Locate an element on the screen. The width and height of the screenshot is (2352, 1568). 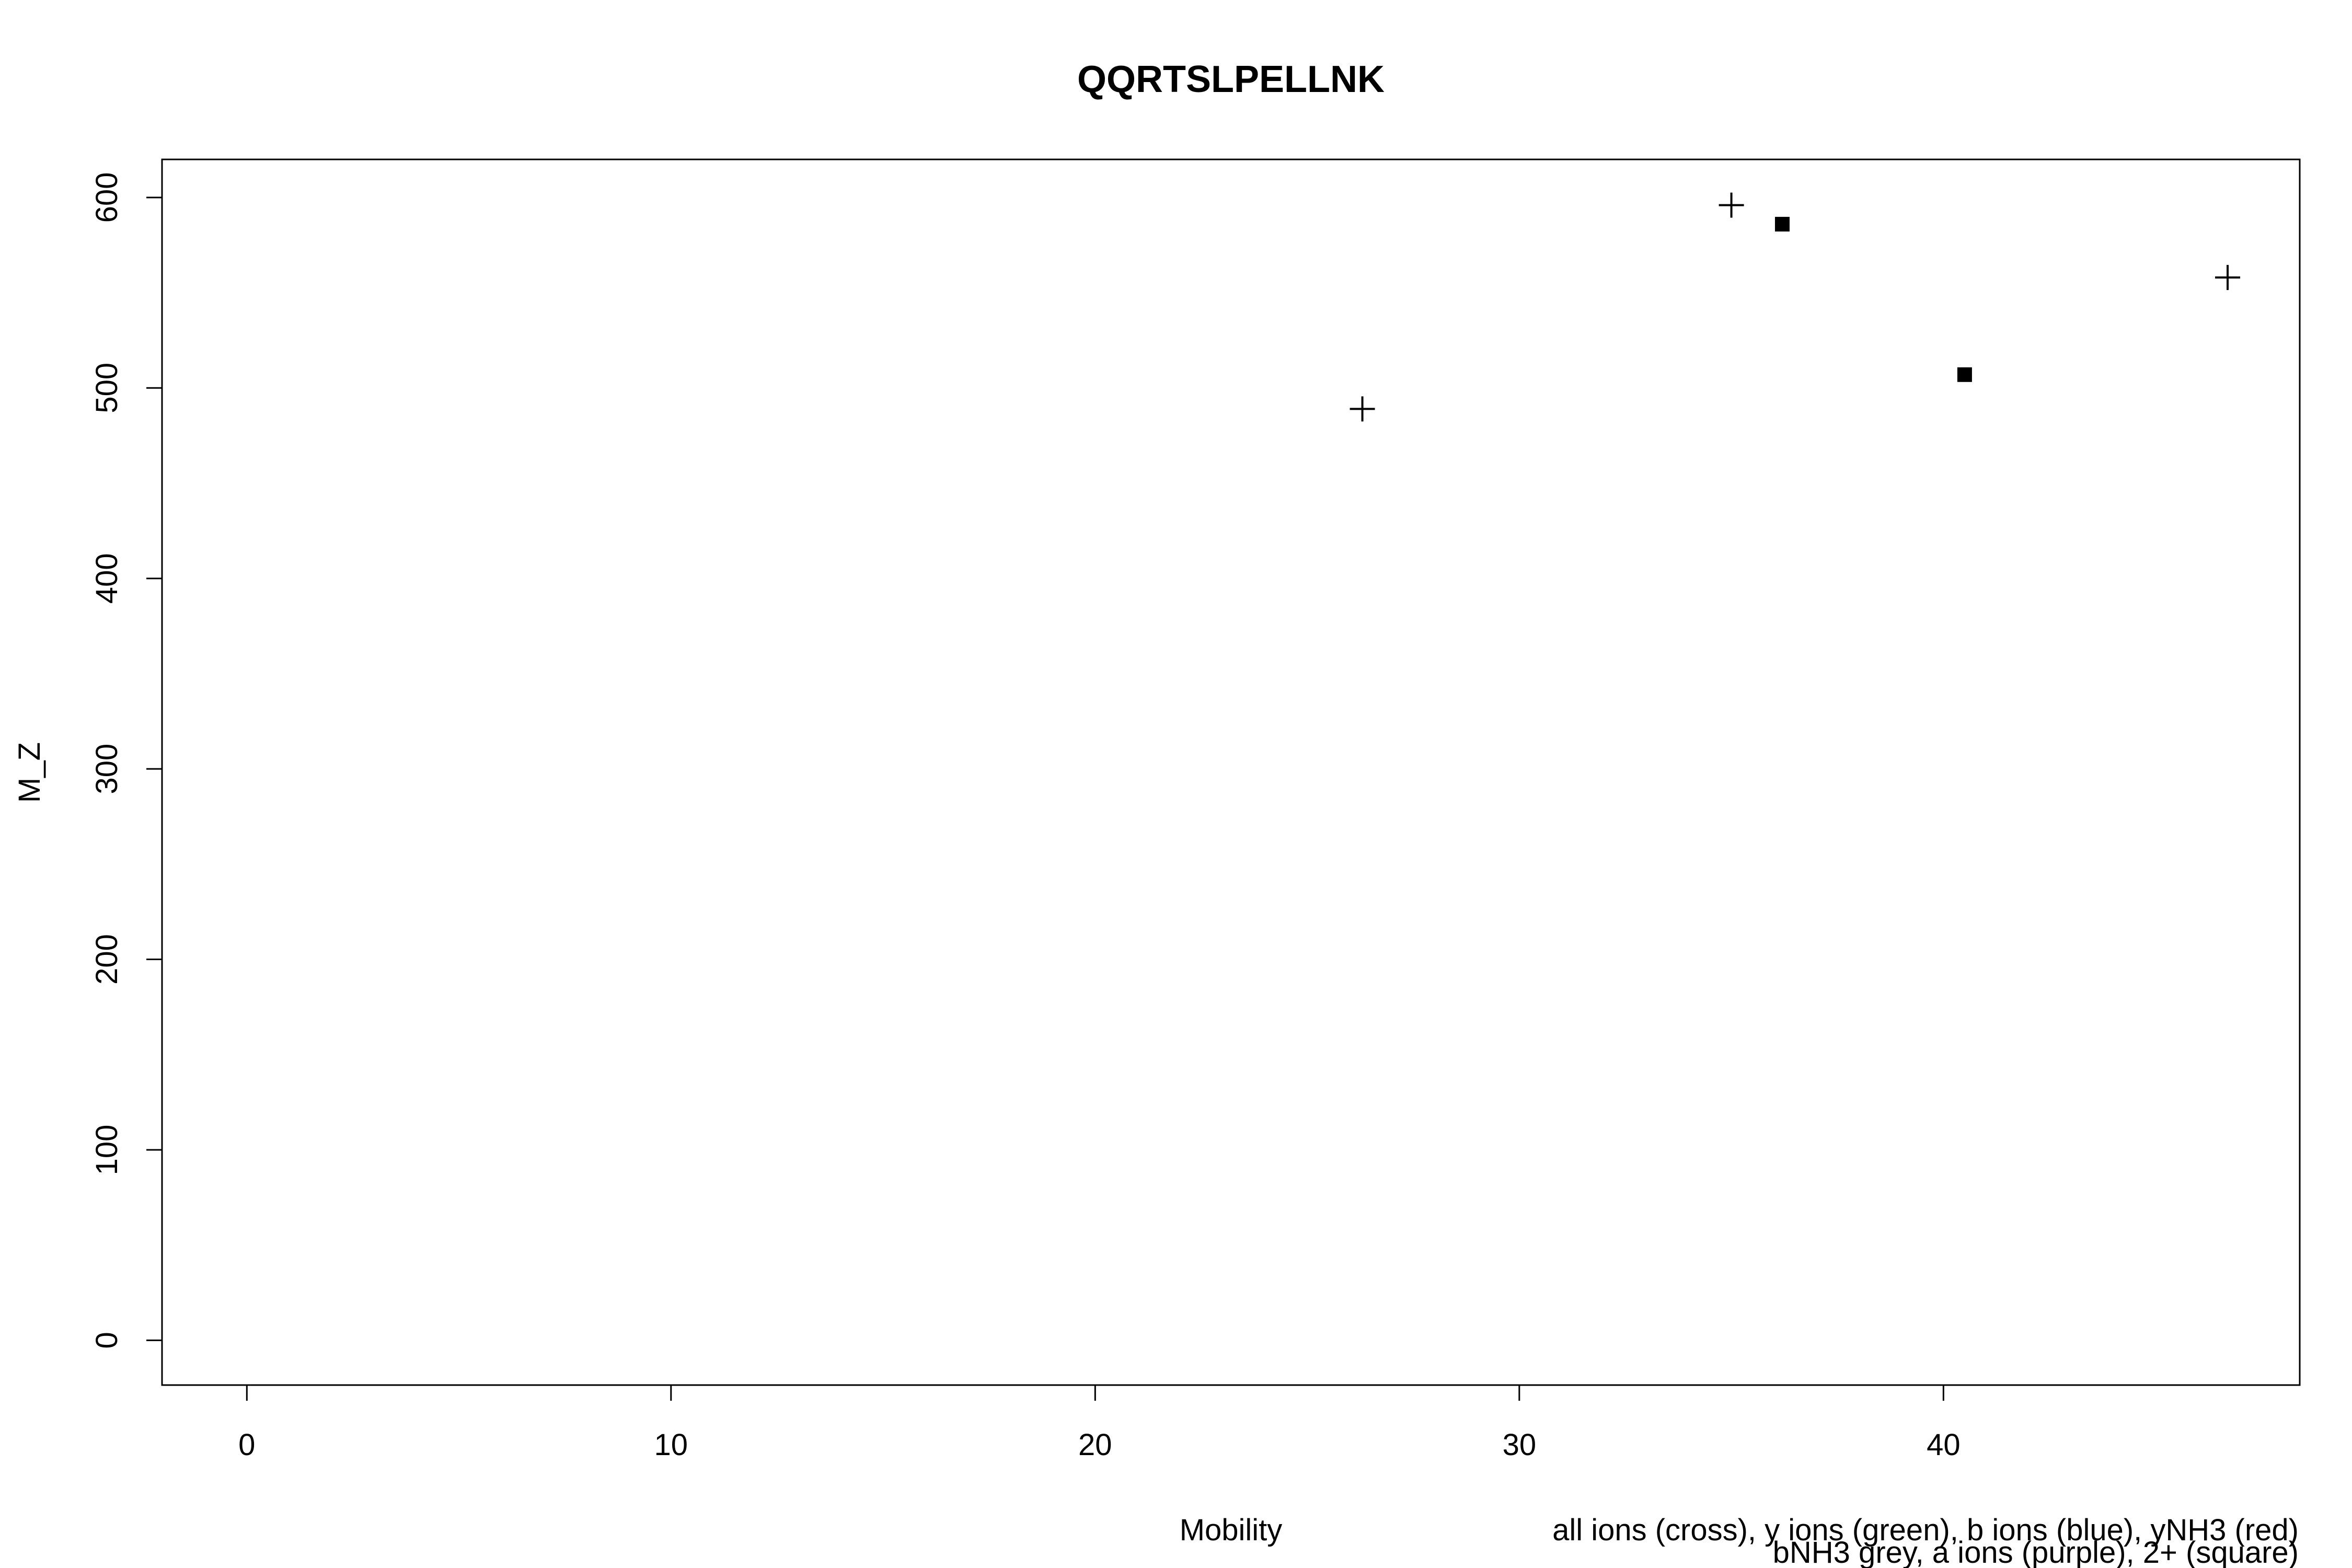
x-axis-label: Mobility is located at coordinates (1231, 1530).